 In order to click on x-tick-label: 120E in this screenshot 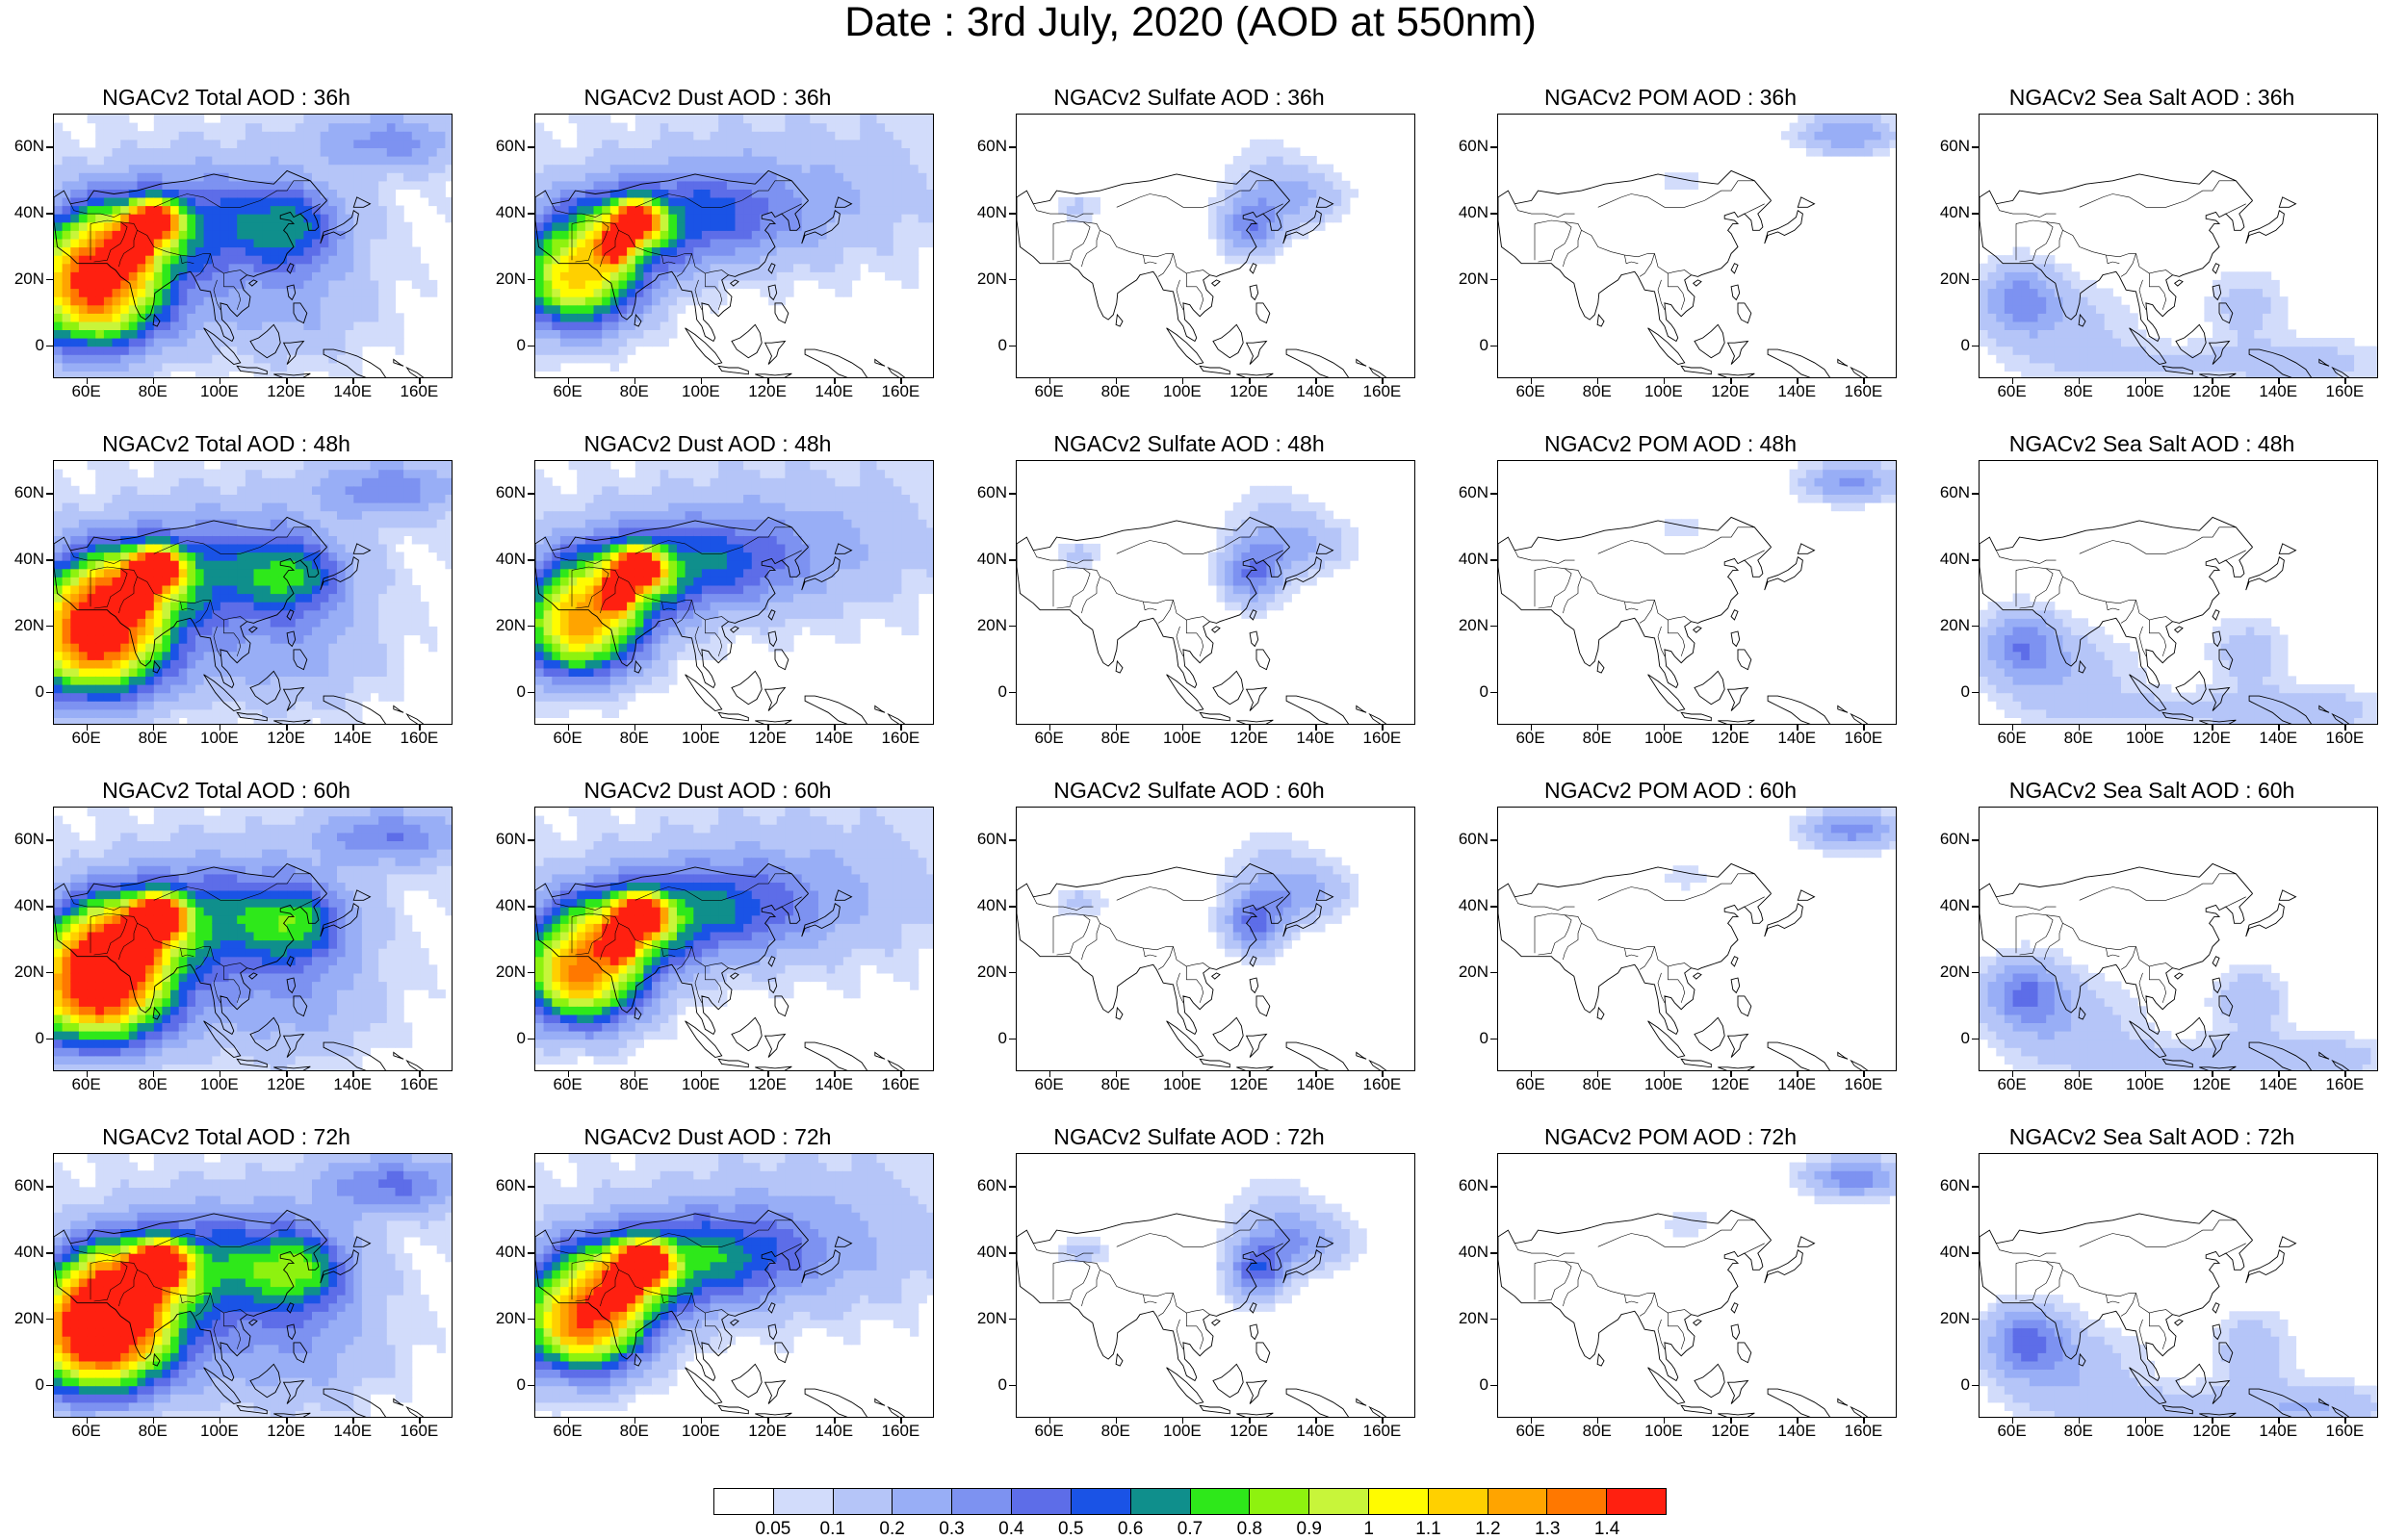, I will do `click(767, 738)`.